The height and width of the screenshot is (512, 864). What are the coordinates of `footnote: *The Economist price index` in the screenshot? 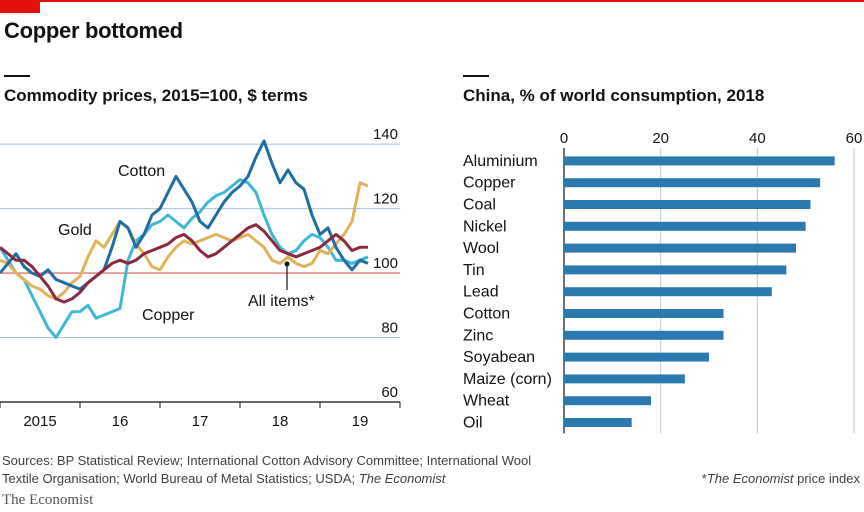 It's located at (781, 478).